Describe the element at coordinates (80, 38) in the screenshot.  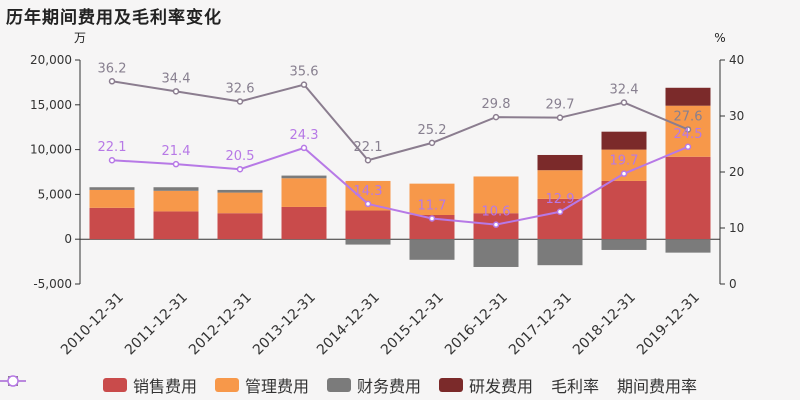
I see `left-axis-unit: 万` at that location.